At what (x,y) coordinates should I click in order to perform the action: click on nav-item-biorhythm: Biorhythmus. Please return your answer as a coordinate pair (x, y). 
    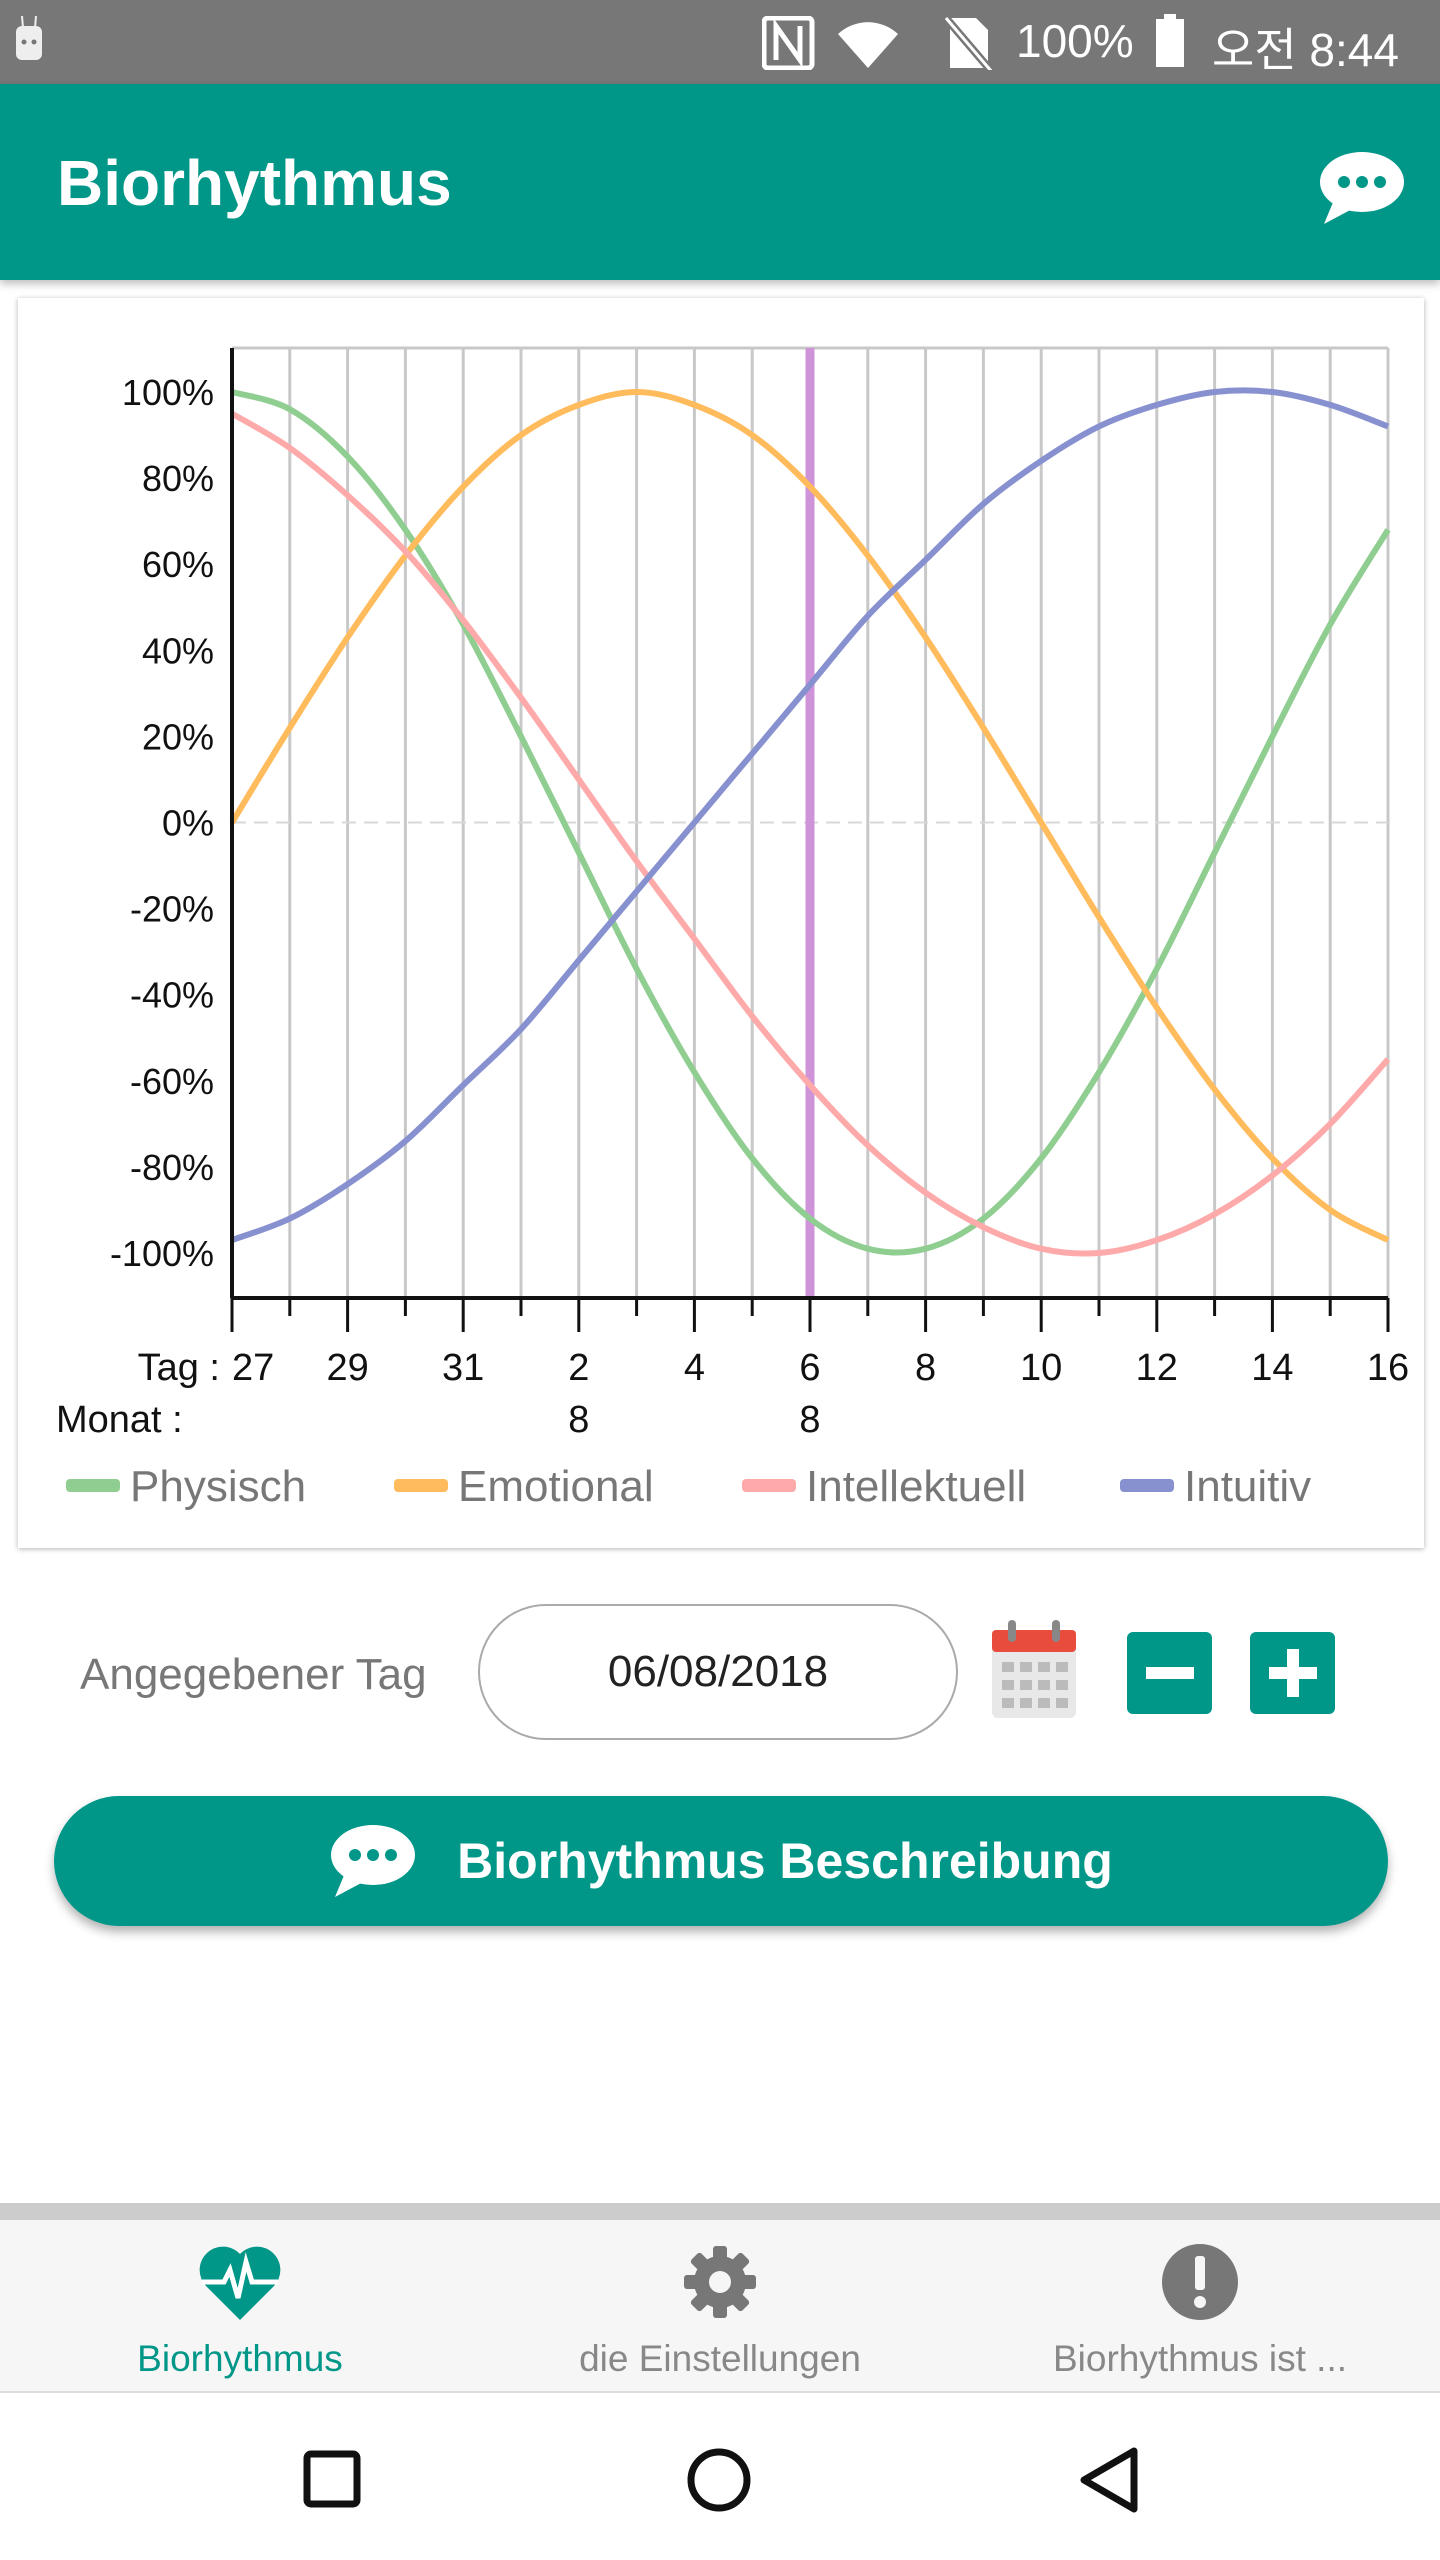
    Looking at the image, I should click on (240, 2306).